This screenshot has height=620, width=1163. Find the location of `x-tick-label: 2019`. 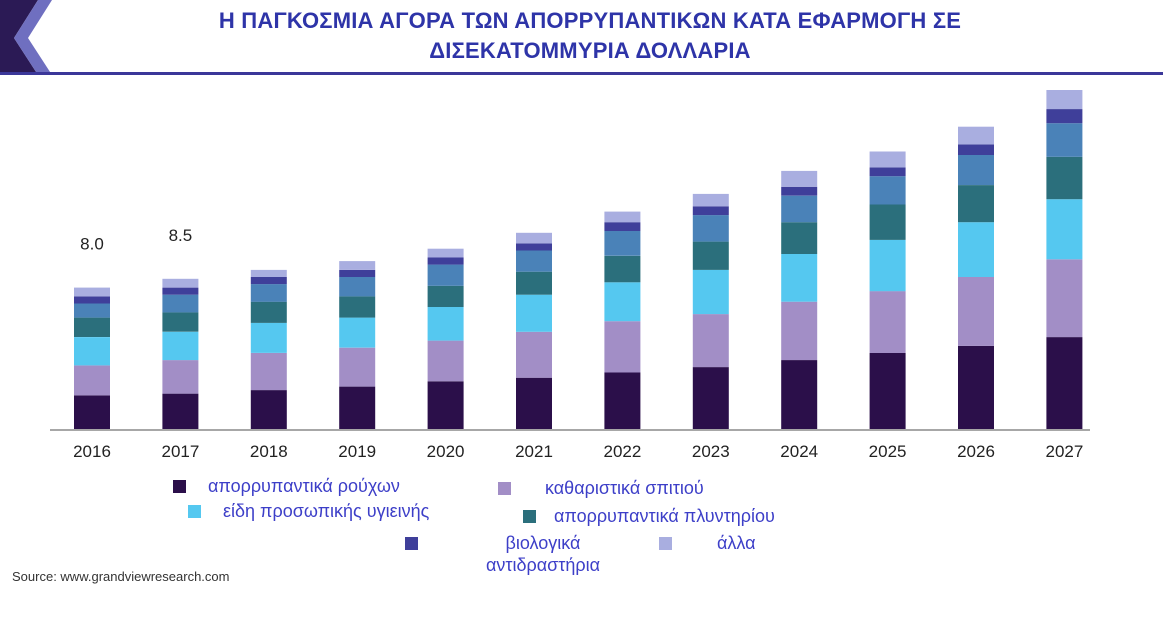

x-tick-label: 2019 is located at coordinates (357, 451).